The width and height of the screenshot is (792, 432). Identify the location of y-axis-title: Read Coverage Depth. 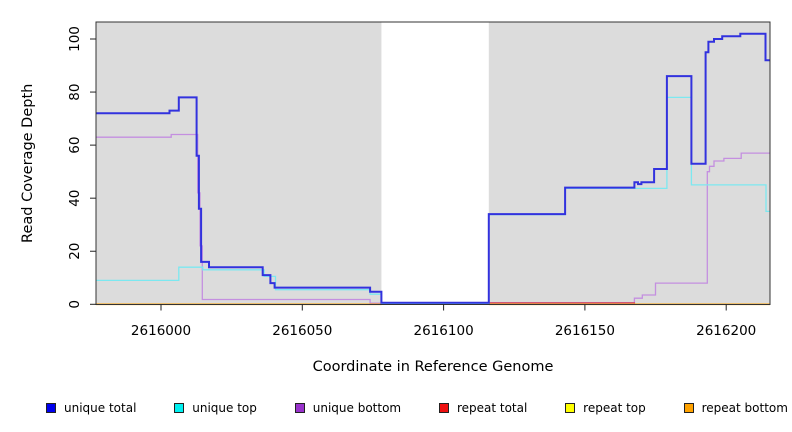
(28, 163).